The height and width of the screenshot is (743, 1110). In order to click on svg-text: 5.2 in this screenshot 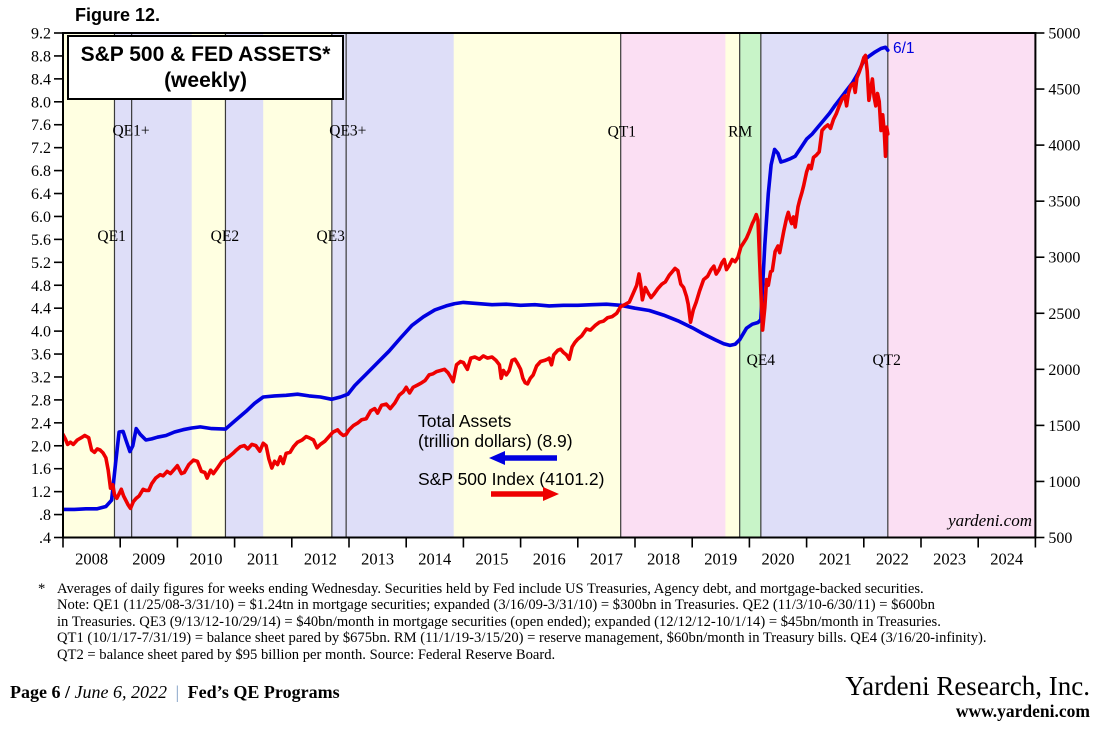, I will do `click(41, 263)`.